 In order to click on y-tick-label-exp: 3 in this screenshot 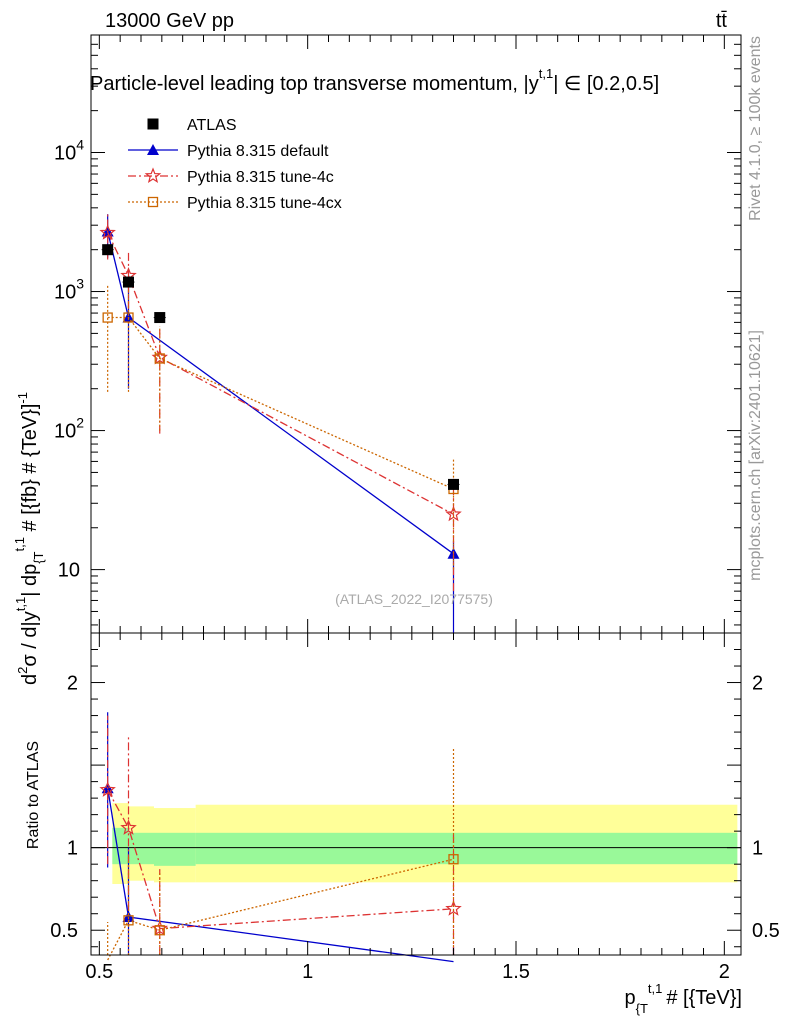, I will do `click(80, 284)`.